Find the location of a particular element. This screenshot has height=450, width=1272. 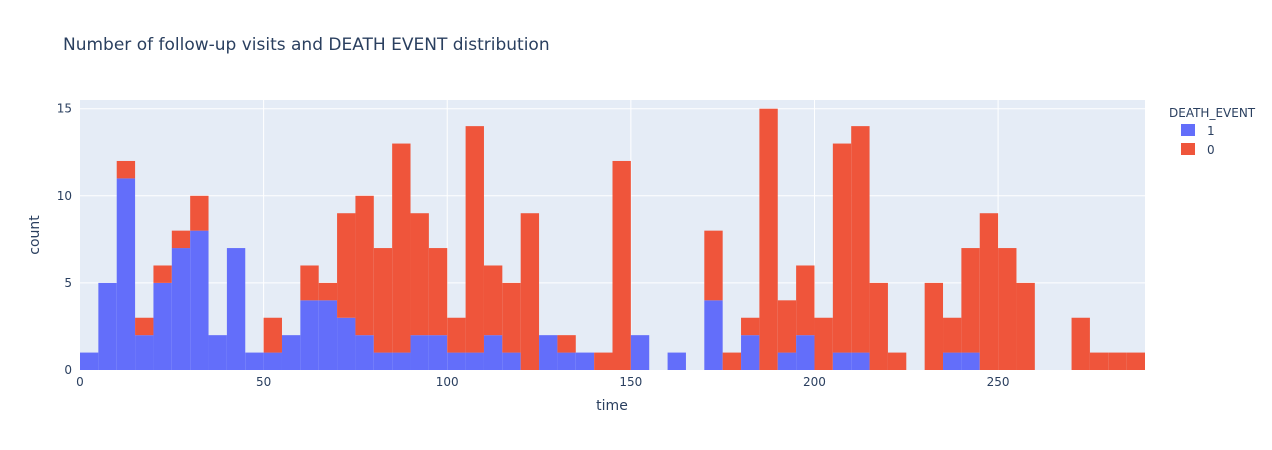

x-tick-label: 50 is located at coordinates (263, 382).